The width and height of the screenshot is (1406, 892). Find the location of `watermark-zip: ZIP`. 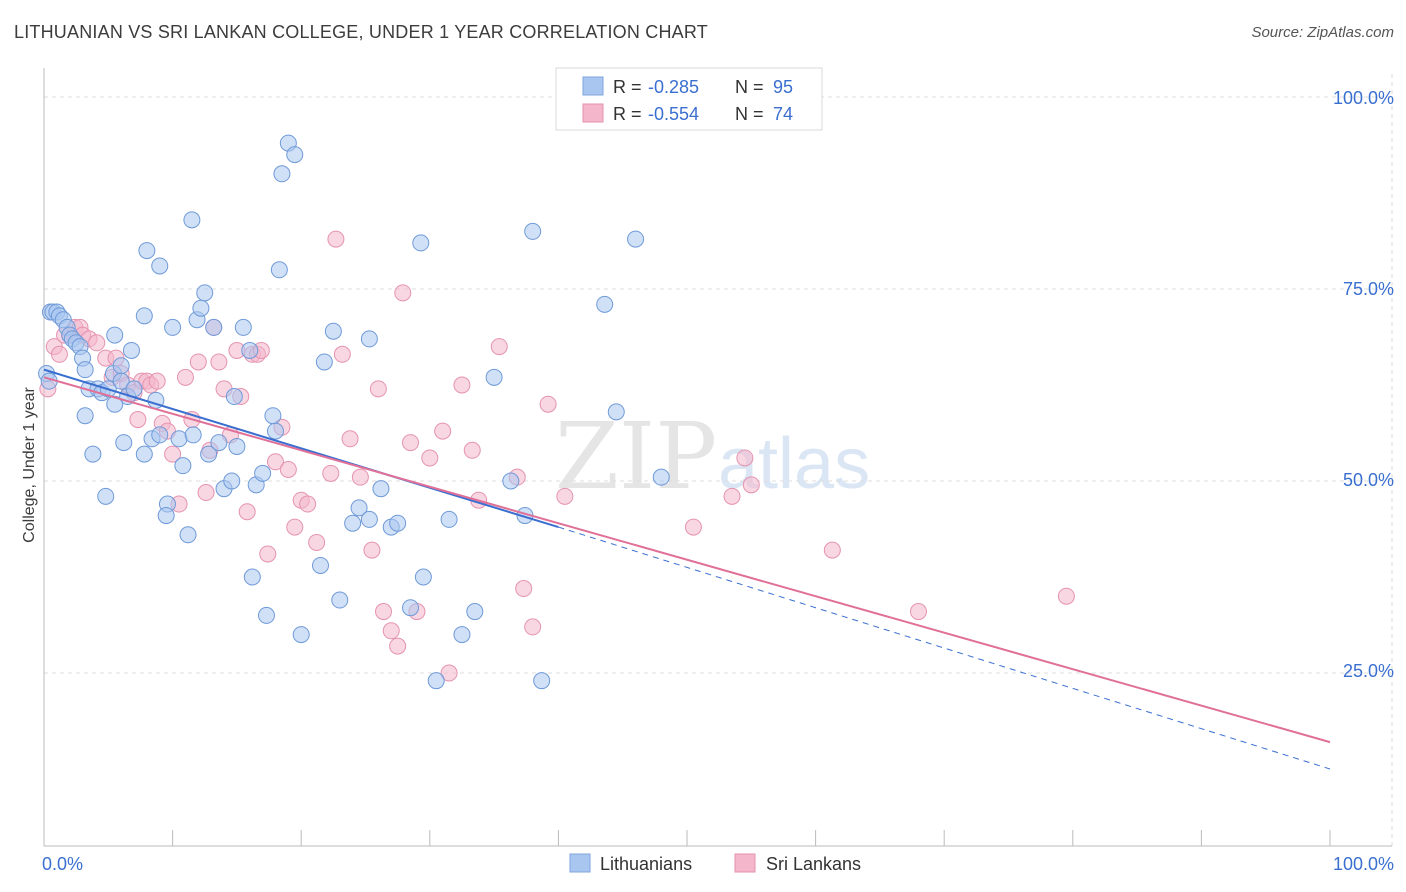

watermark-zip: ZIP is located at coordinates (636, 456).